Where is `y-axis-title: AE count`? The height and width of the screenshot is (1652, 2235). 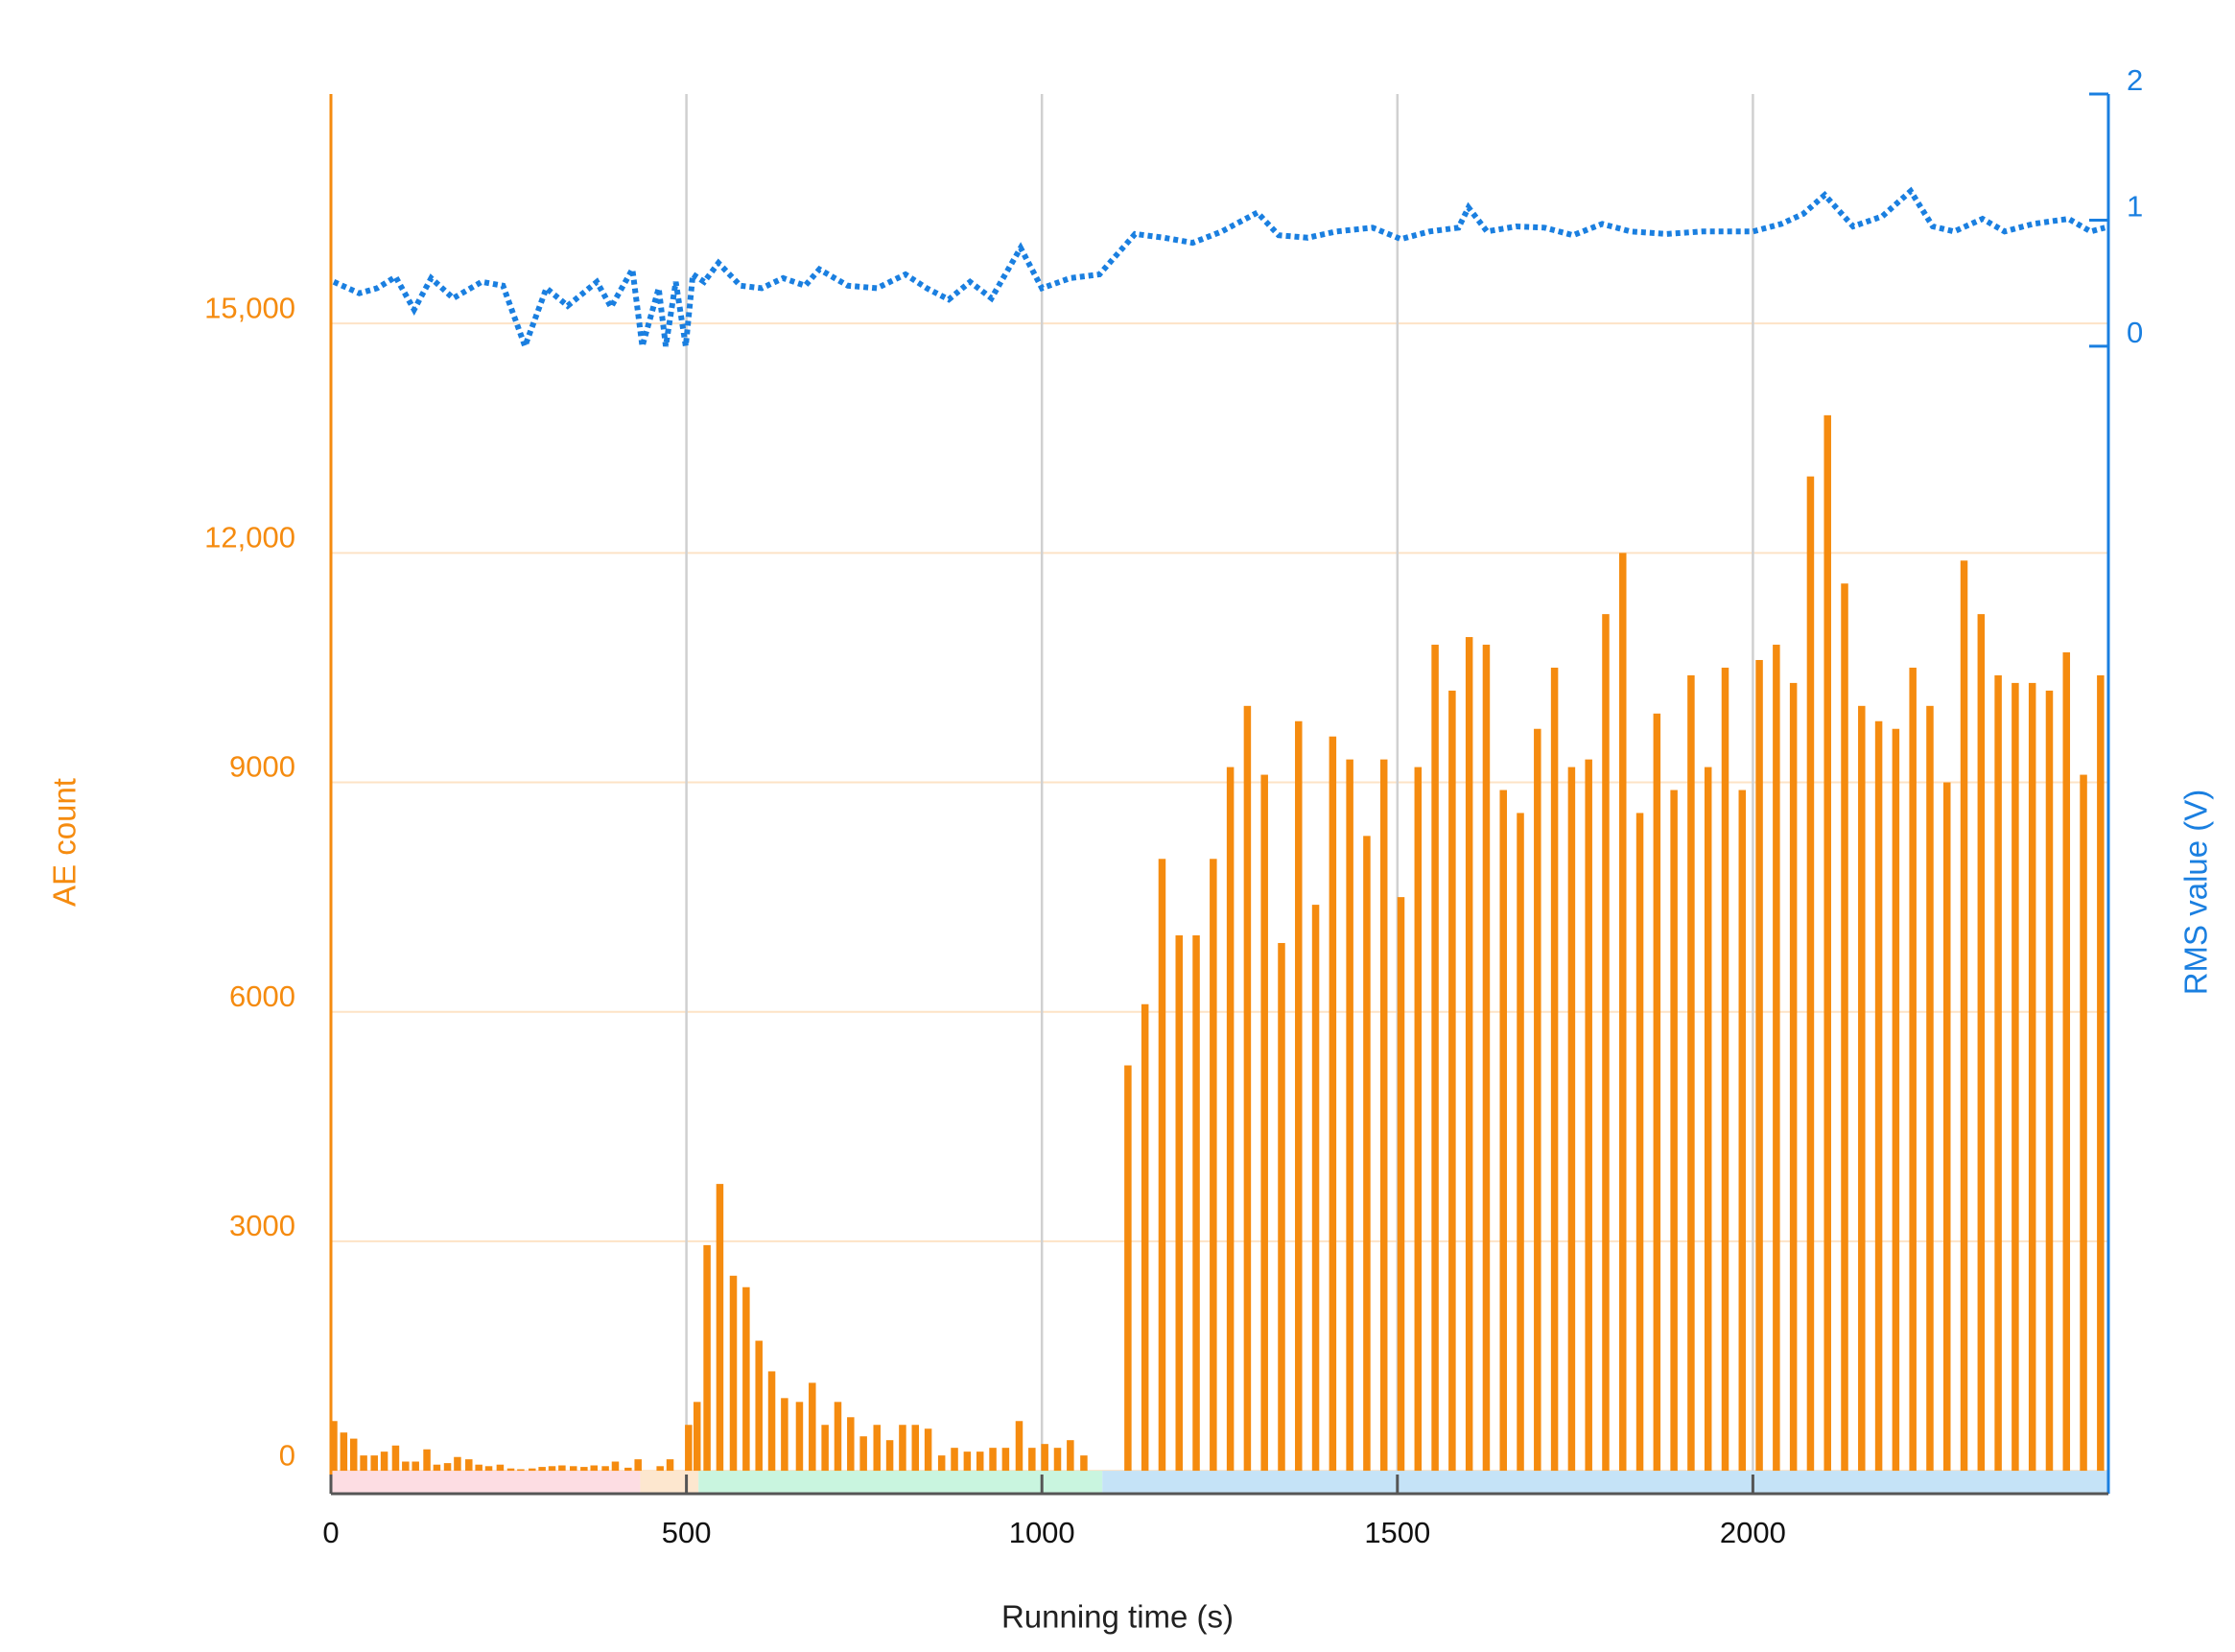
y-axis-title: AE count is located at coordinates (64, 843).